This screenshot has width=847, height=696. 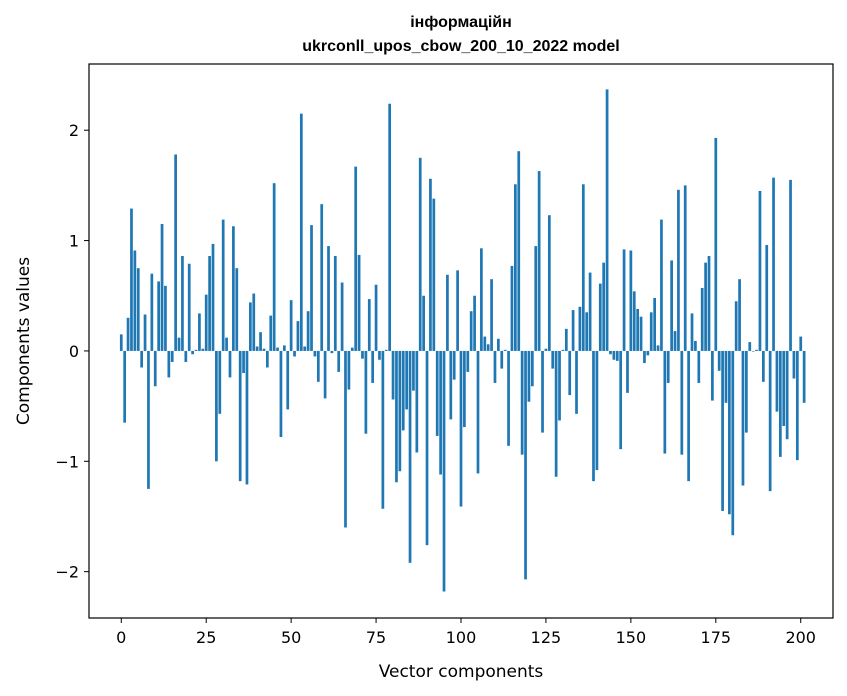 What do you see at coordinates (546, 637) in the screenshot?
I see `x-tick-label: 125` at bounding box center [546, 637].